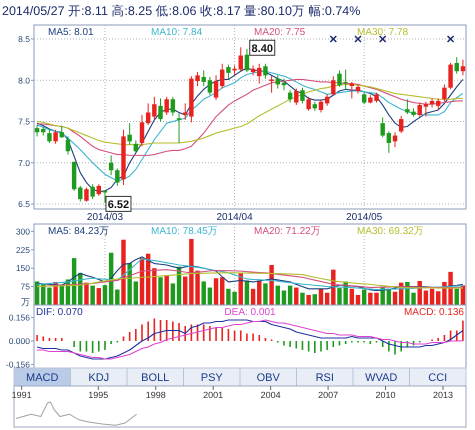 The image size is (475, 430). I want to click on y-tick-label: 8.0, so click(24, 80).